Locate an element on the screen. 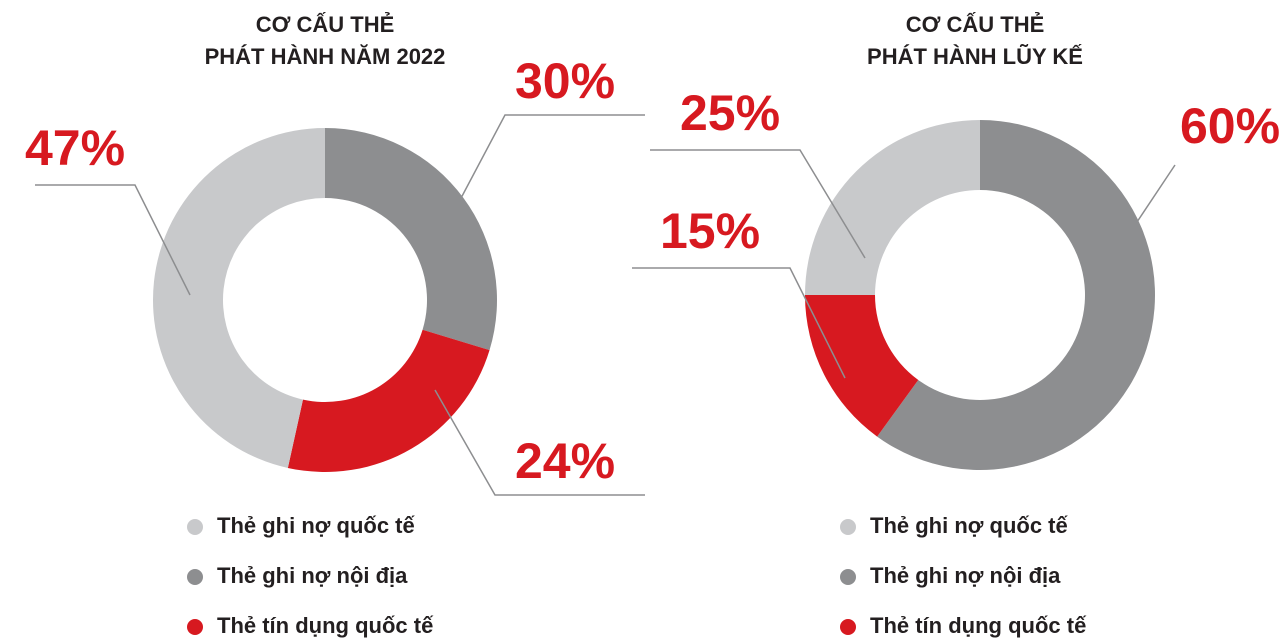 The width and height of the screenshot is (1284, 642). data-label: 24% is located at coordinates (565, 461).